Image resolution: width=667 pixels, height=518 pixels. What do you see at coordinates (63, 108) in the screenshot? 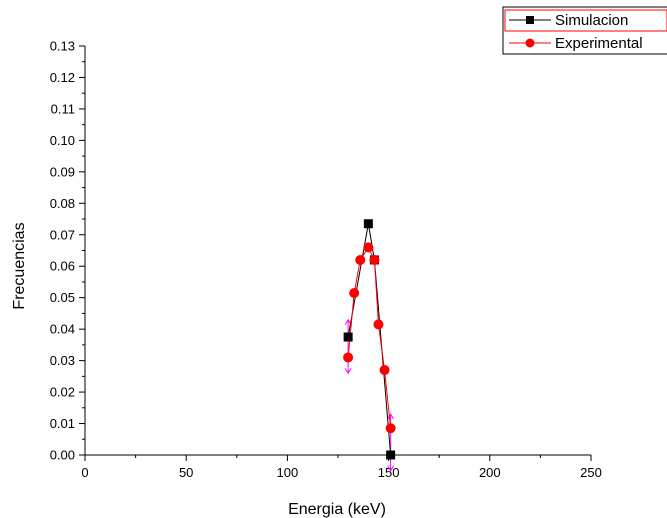
I see `y-tick-label: 0.11` at bounding box center [63, 108].